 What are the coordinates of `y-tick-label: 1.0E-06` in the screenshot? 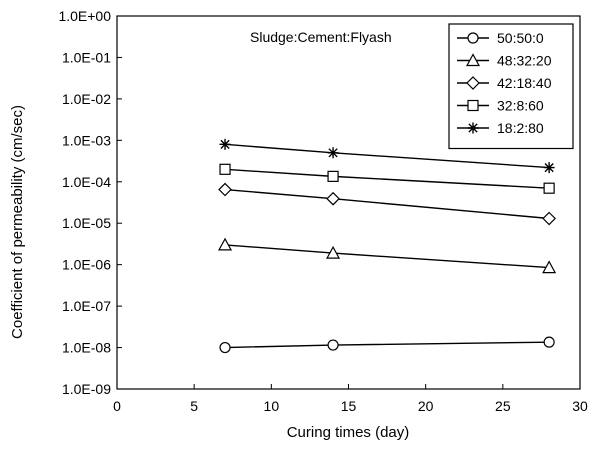 It's located at (86, 265).